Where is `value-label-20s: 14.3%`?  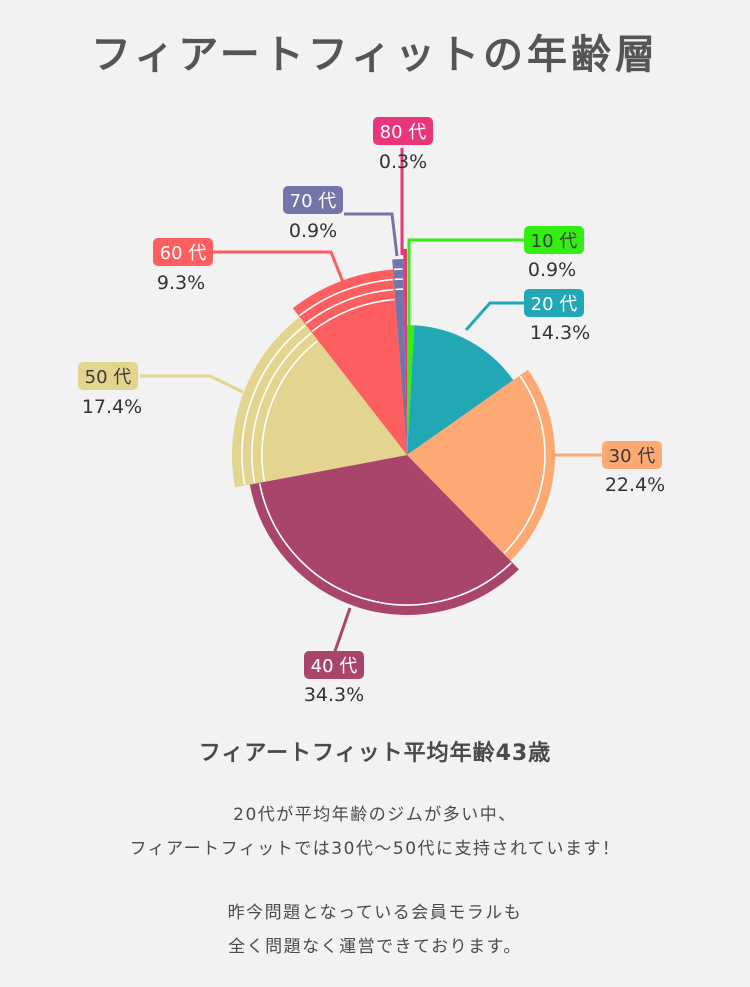 value-label-20s: 14.3% is located at coordinates (560, 333).